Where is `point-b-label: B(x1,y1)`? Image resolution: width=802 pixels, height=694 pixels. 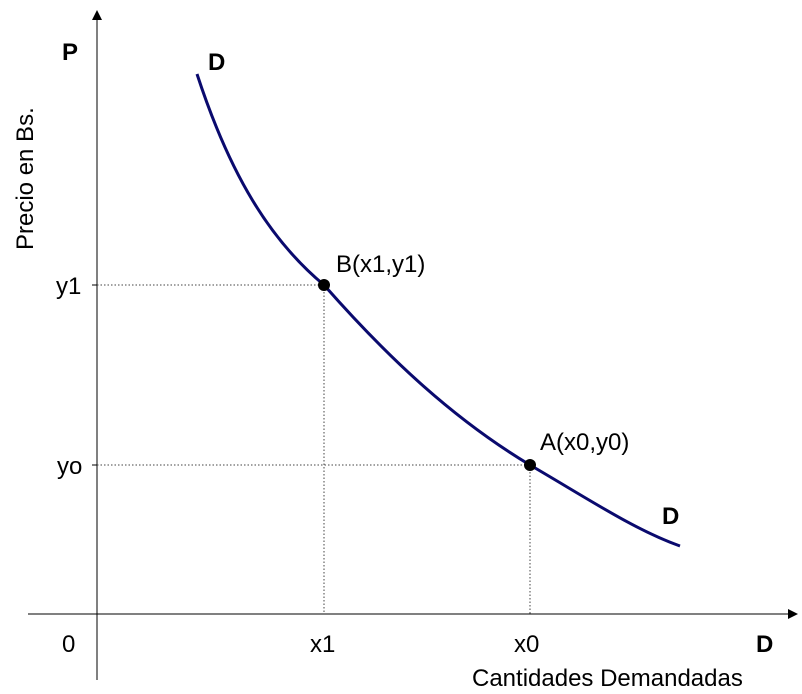 point-b-label: B(x1,y1) is located at coordinates (380, 264).